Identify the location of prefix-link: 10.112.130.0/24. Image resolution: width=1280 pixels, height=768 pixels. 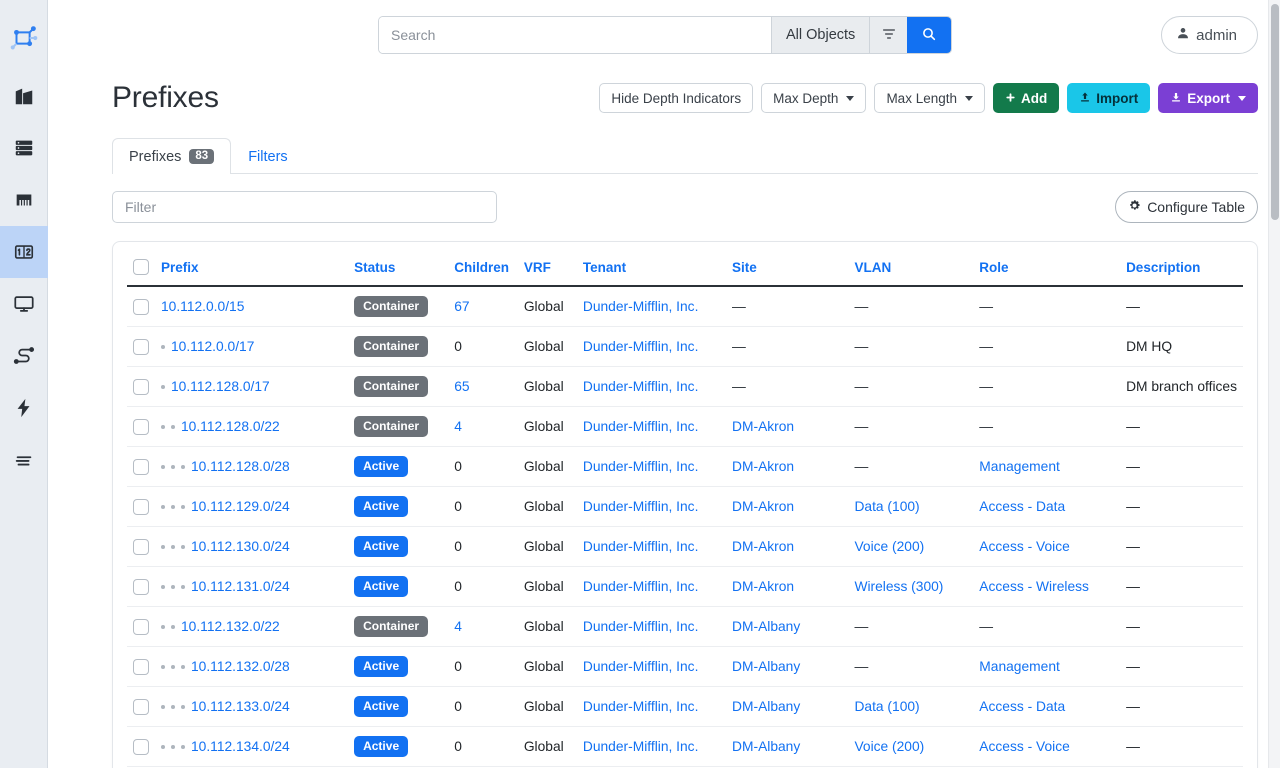
(240, 546).